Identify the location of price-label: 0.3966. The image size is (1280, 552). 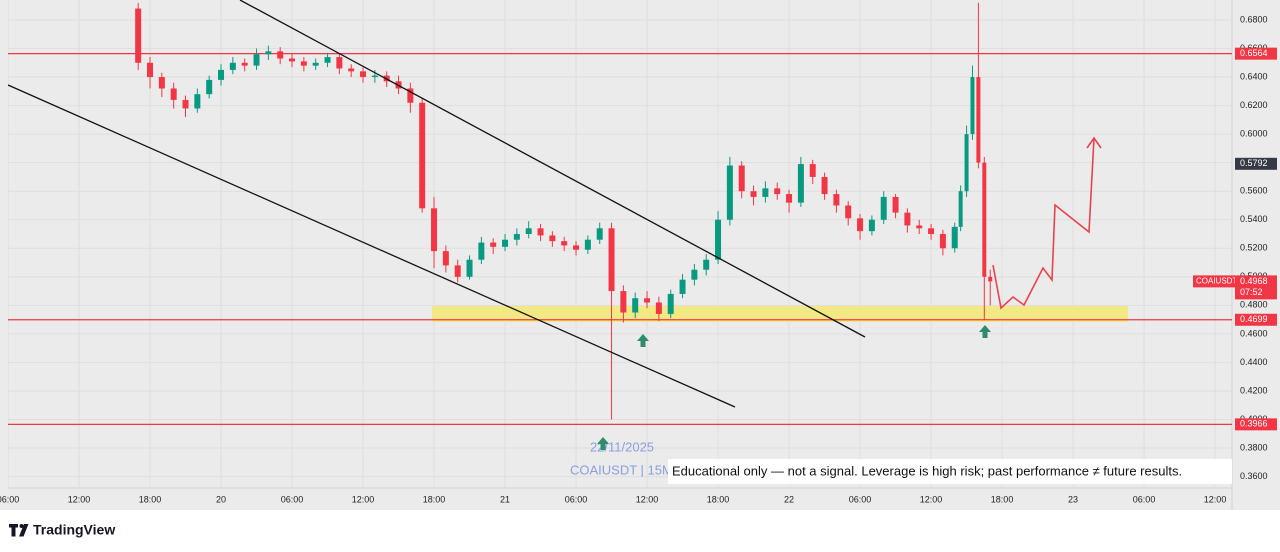
(1254, 424).